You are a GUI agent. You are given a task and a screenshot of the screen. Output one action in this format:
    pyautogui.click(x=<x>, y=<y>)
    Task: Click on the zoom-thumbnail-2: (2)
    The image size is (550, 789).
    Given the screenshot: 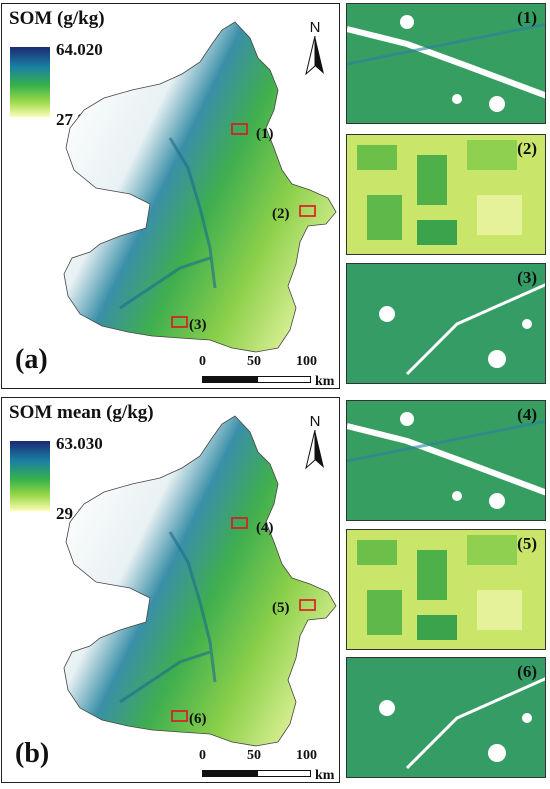 What is the action you would take?
    pyautogui.click(x=446, y=194)
    